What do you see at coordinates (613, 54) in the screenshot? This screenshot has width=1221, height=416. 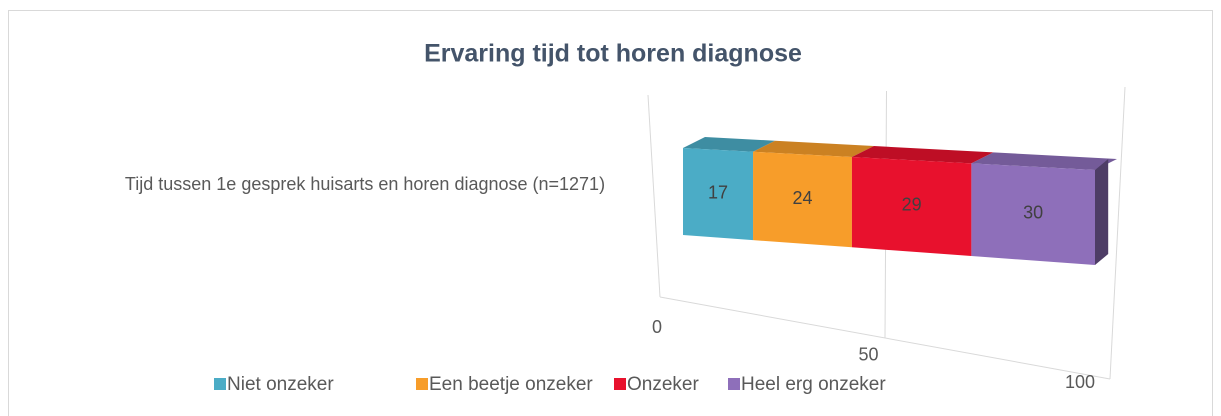 I see `chart-title: Ervaring tijd tot horen diagnose` at bounding box center [613, 54].